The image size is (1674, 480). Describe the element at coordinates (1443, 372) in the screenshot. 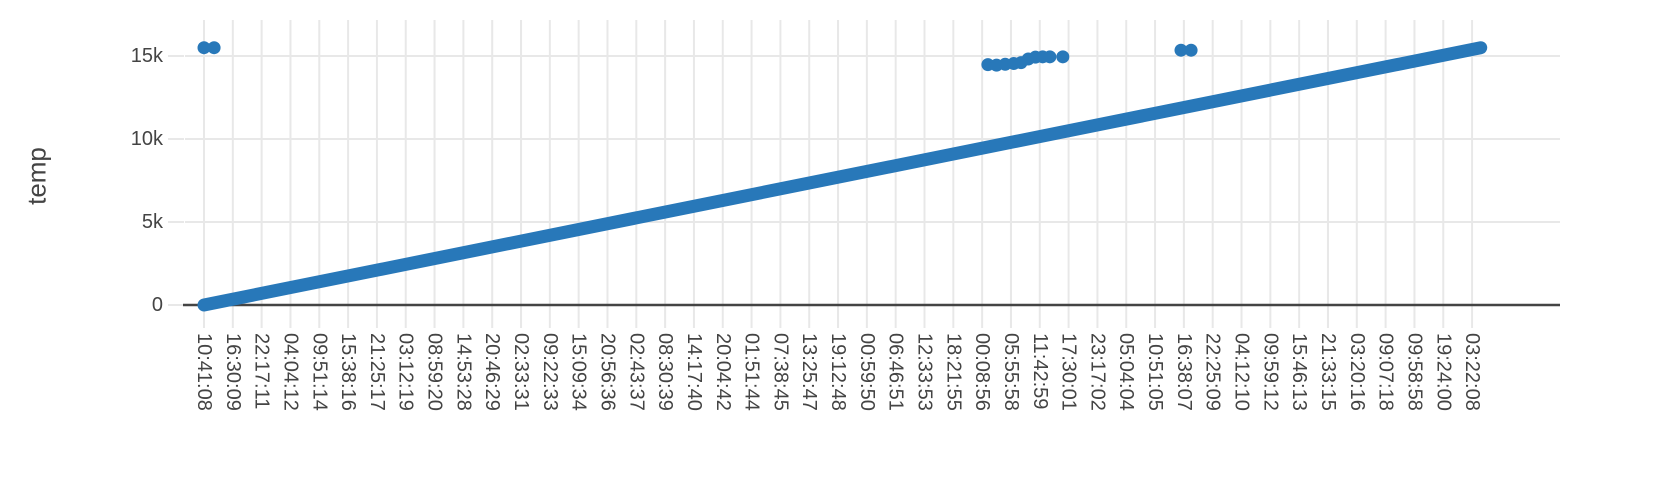

I see `x-tick-label: 19:24:00` at that location.